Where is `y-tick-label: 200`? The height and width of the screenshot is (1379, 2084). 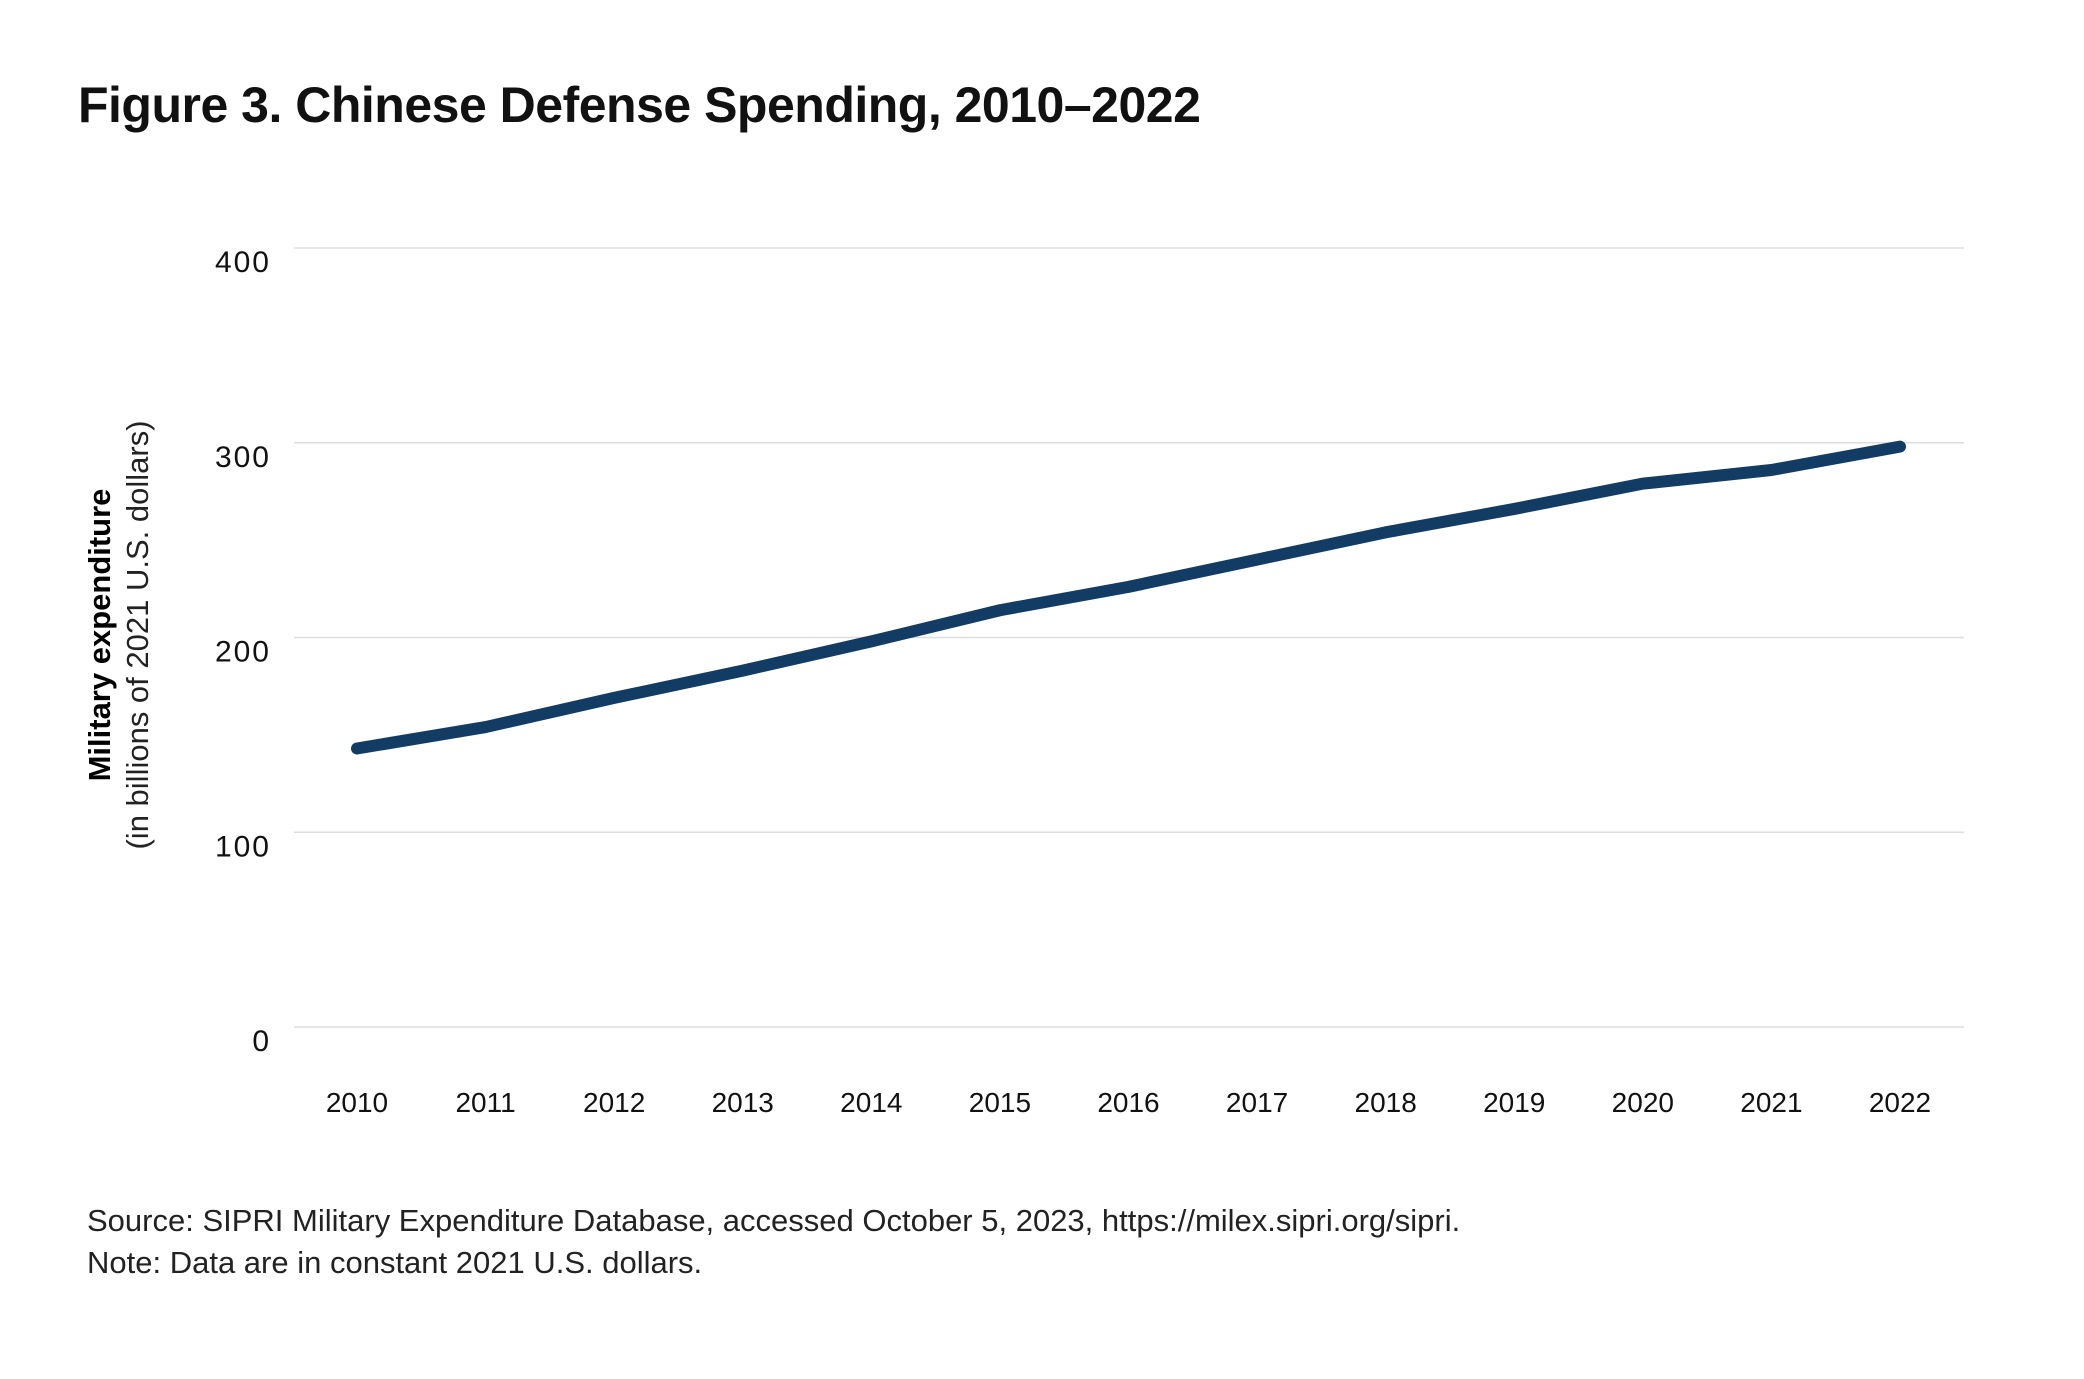 y-tick-label: 200 is located at coordinates (243, 652).